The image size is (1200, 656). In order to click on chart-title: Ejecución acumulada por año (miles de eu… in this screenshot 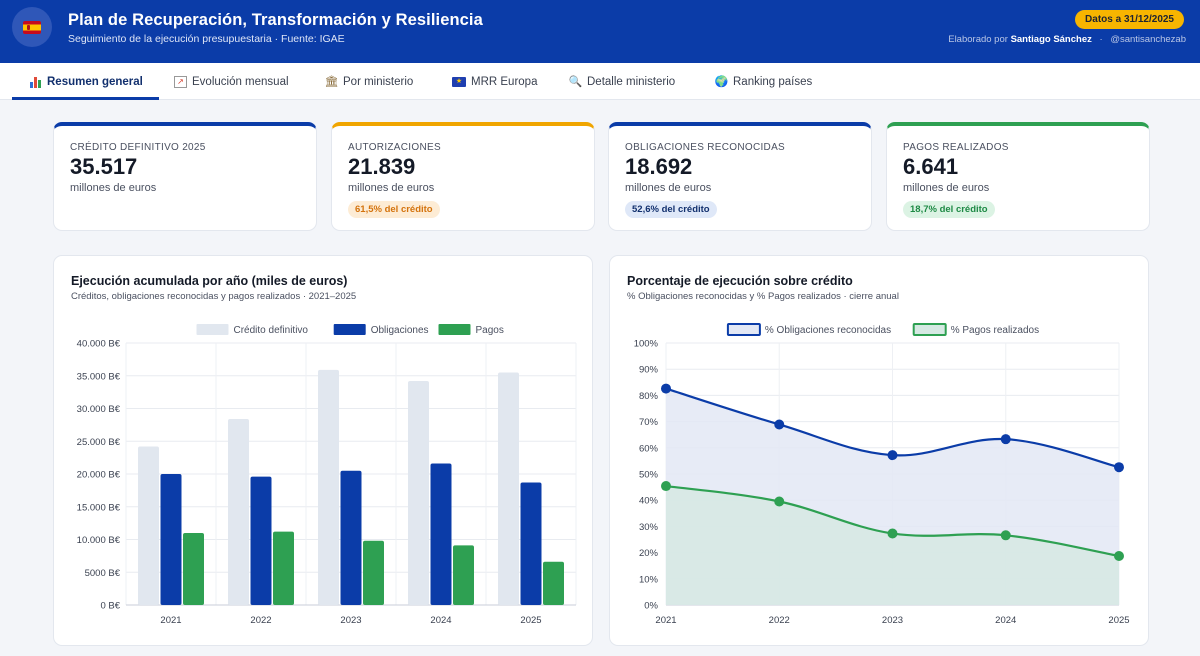, I will do `click(209, 281)`.